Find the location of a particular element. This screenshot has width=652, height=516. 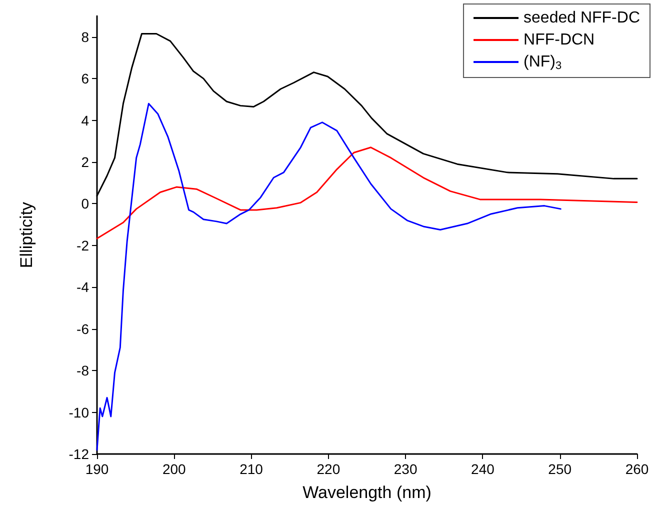

x-tick-label: 220 is located at coordinates (328, 469).